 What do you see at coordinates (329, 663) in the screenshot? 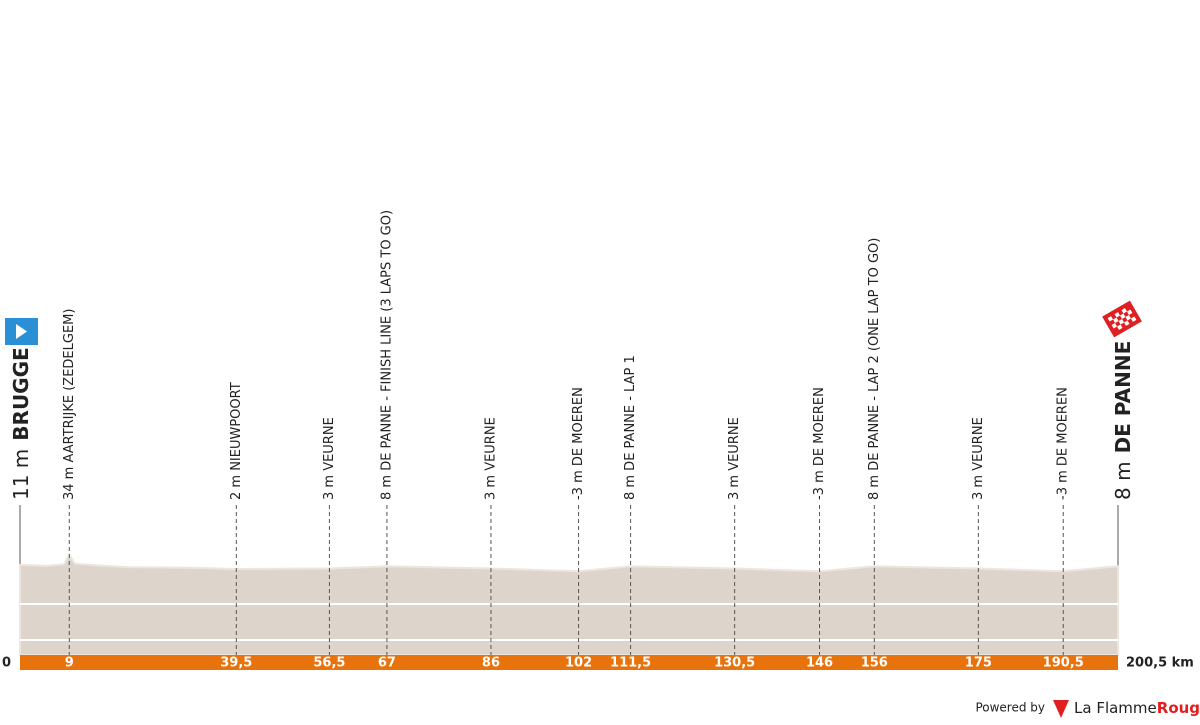
I see `km-tick-label: 56,5` at bounding box center [329, 663].